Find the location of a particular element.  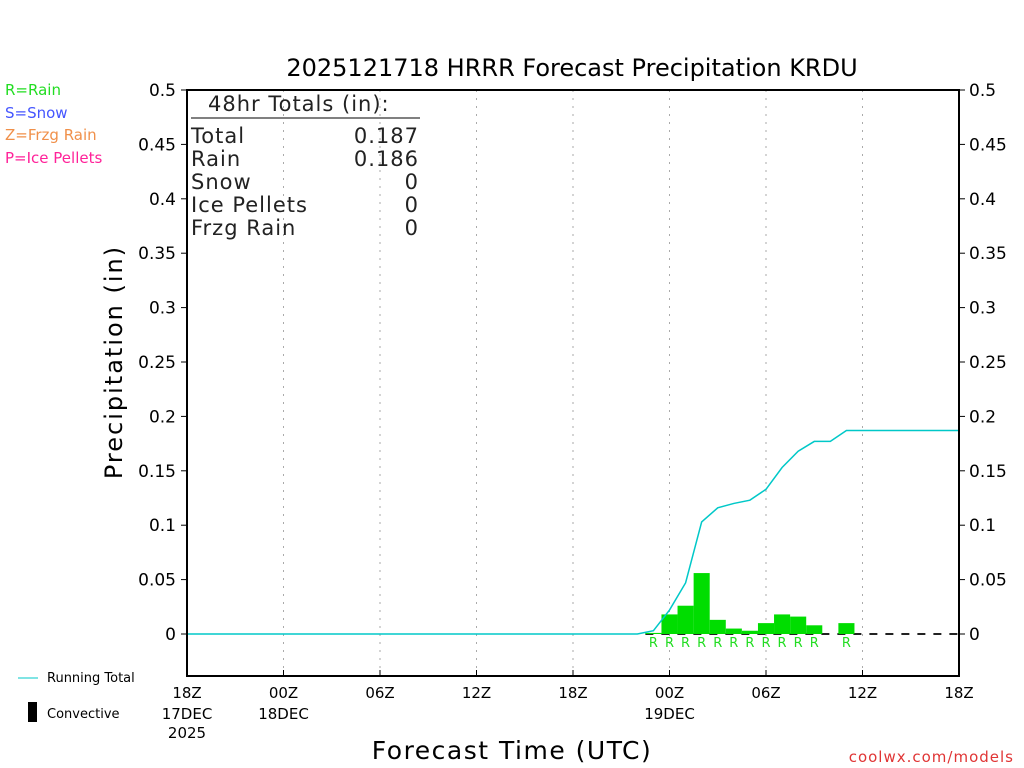

legend-ice-pellets: P=Ice Pellets is located at coordinates (54, 158).